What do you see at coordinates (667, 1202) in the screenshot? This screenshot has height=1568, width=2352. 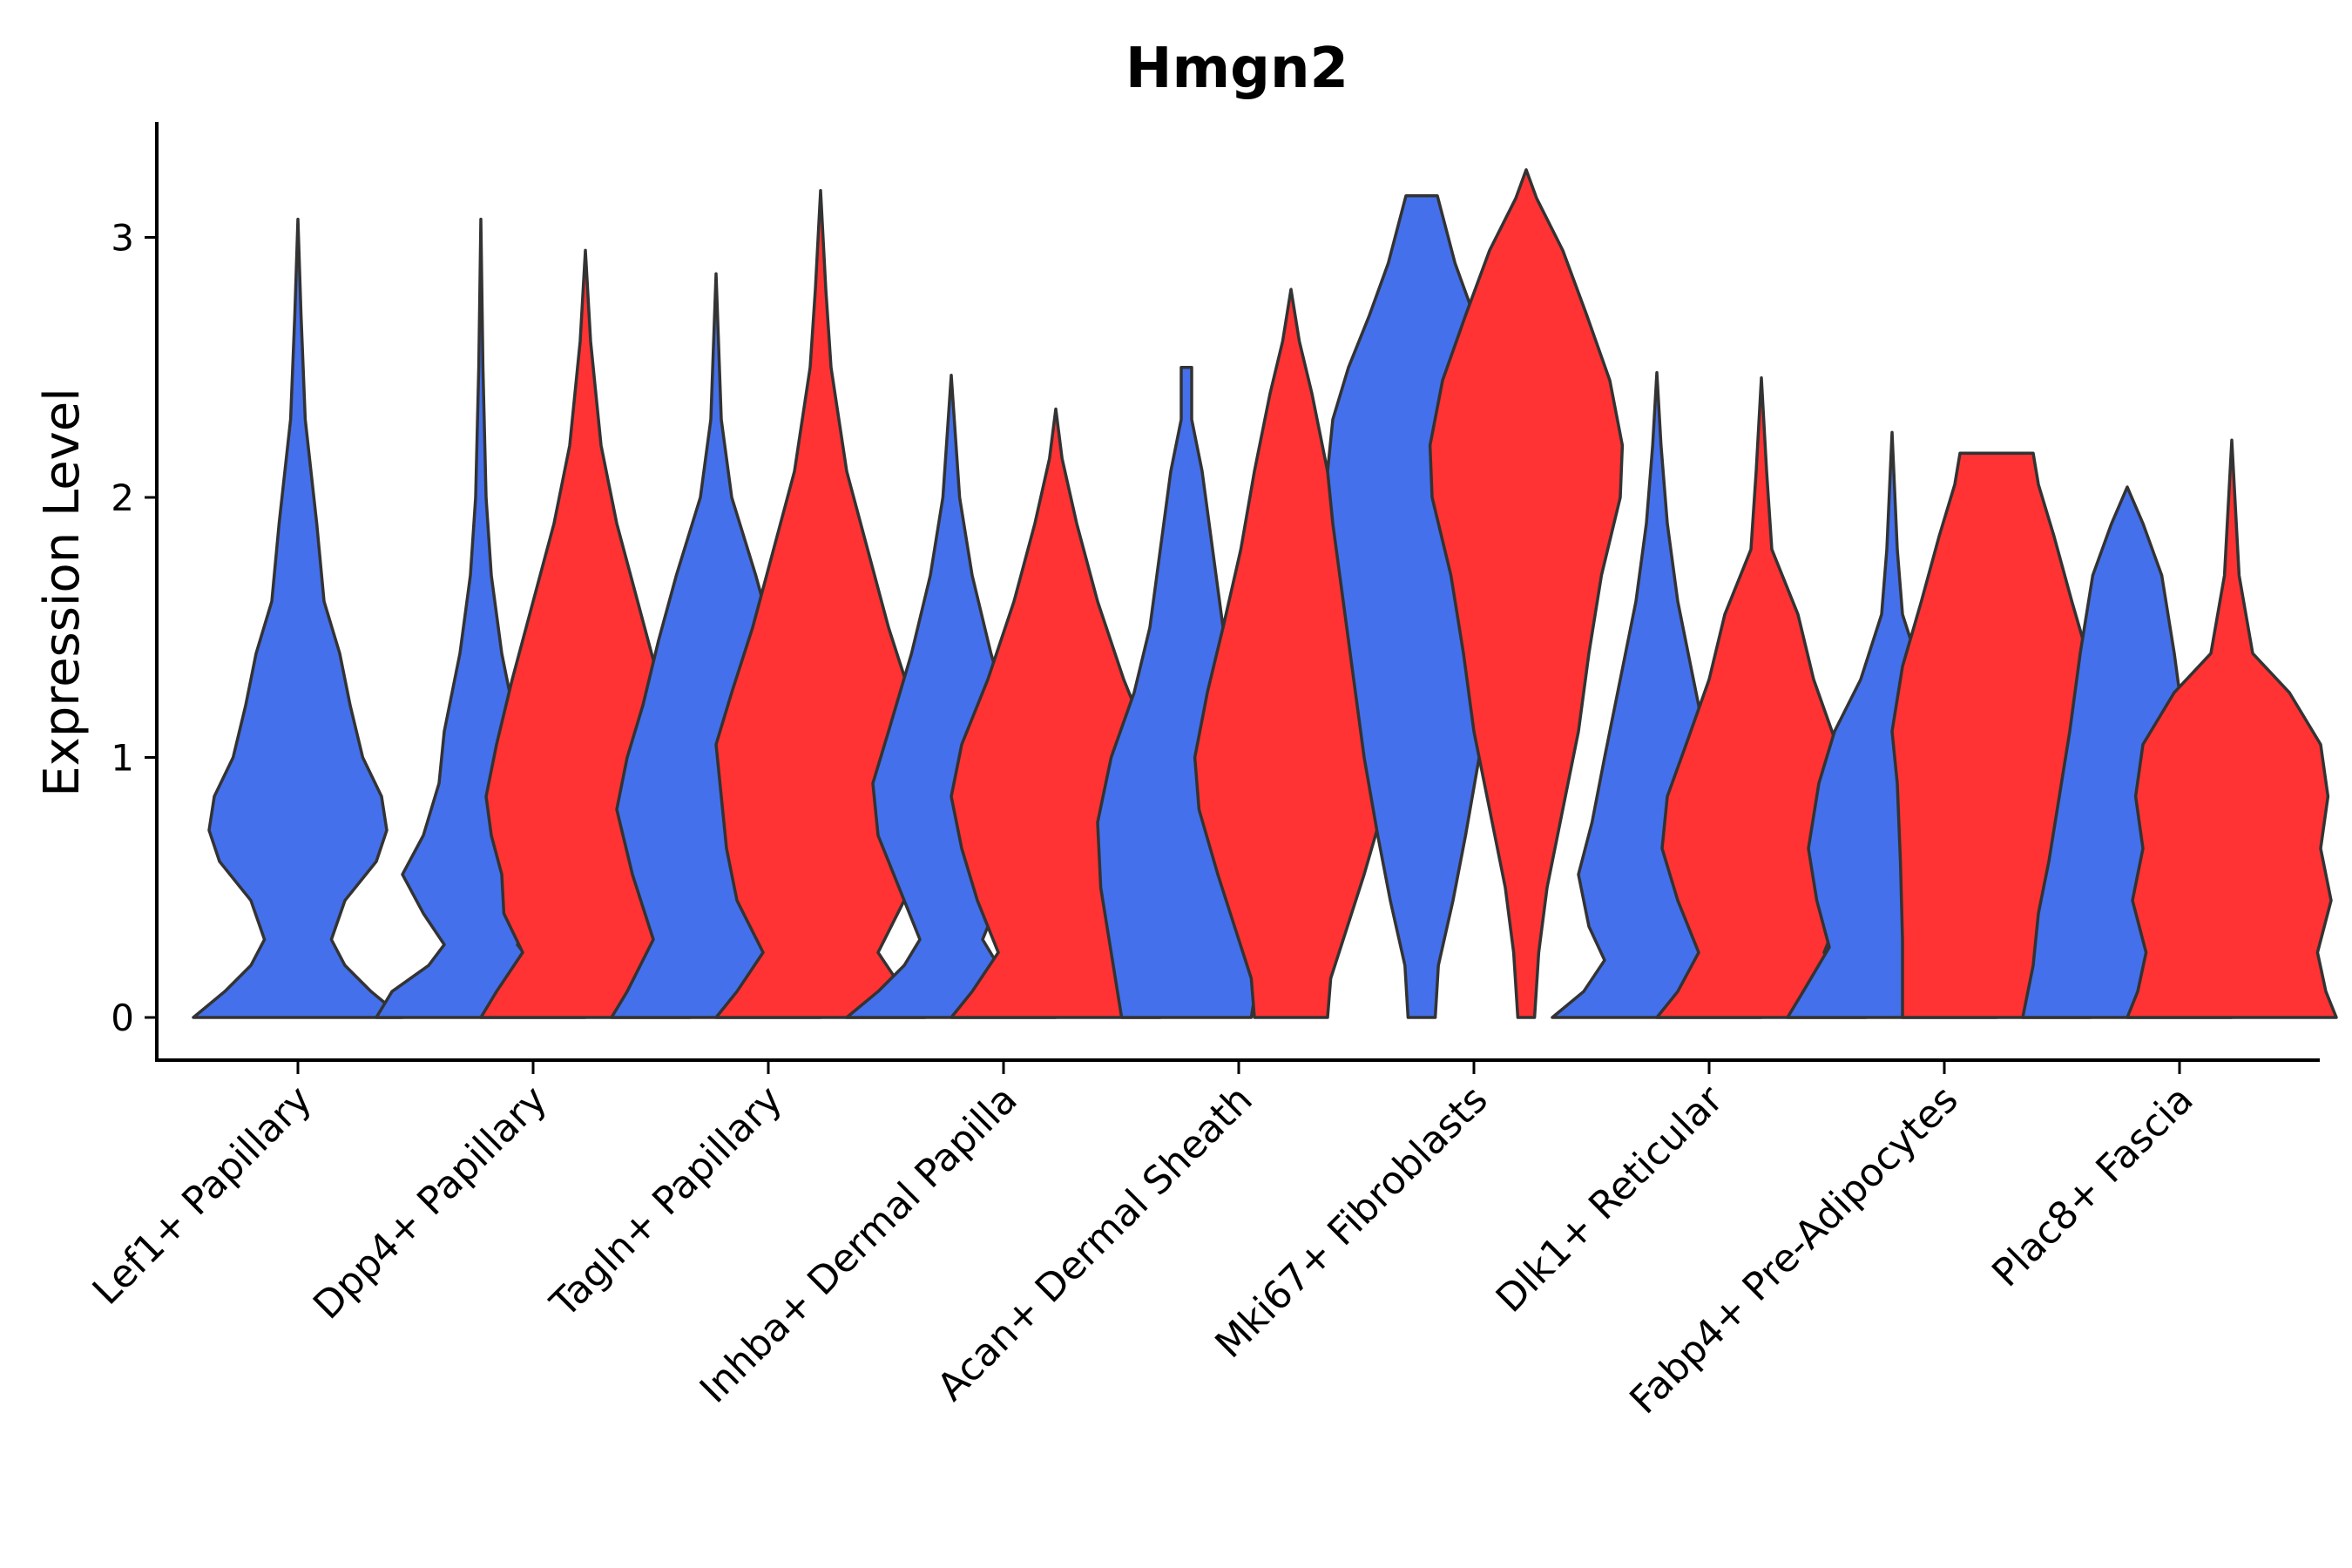 I see `x-tick-label-3: Tagln+ Papillary` at bounding box center [667, 1202].